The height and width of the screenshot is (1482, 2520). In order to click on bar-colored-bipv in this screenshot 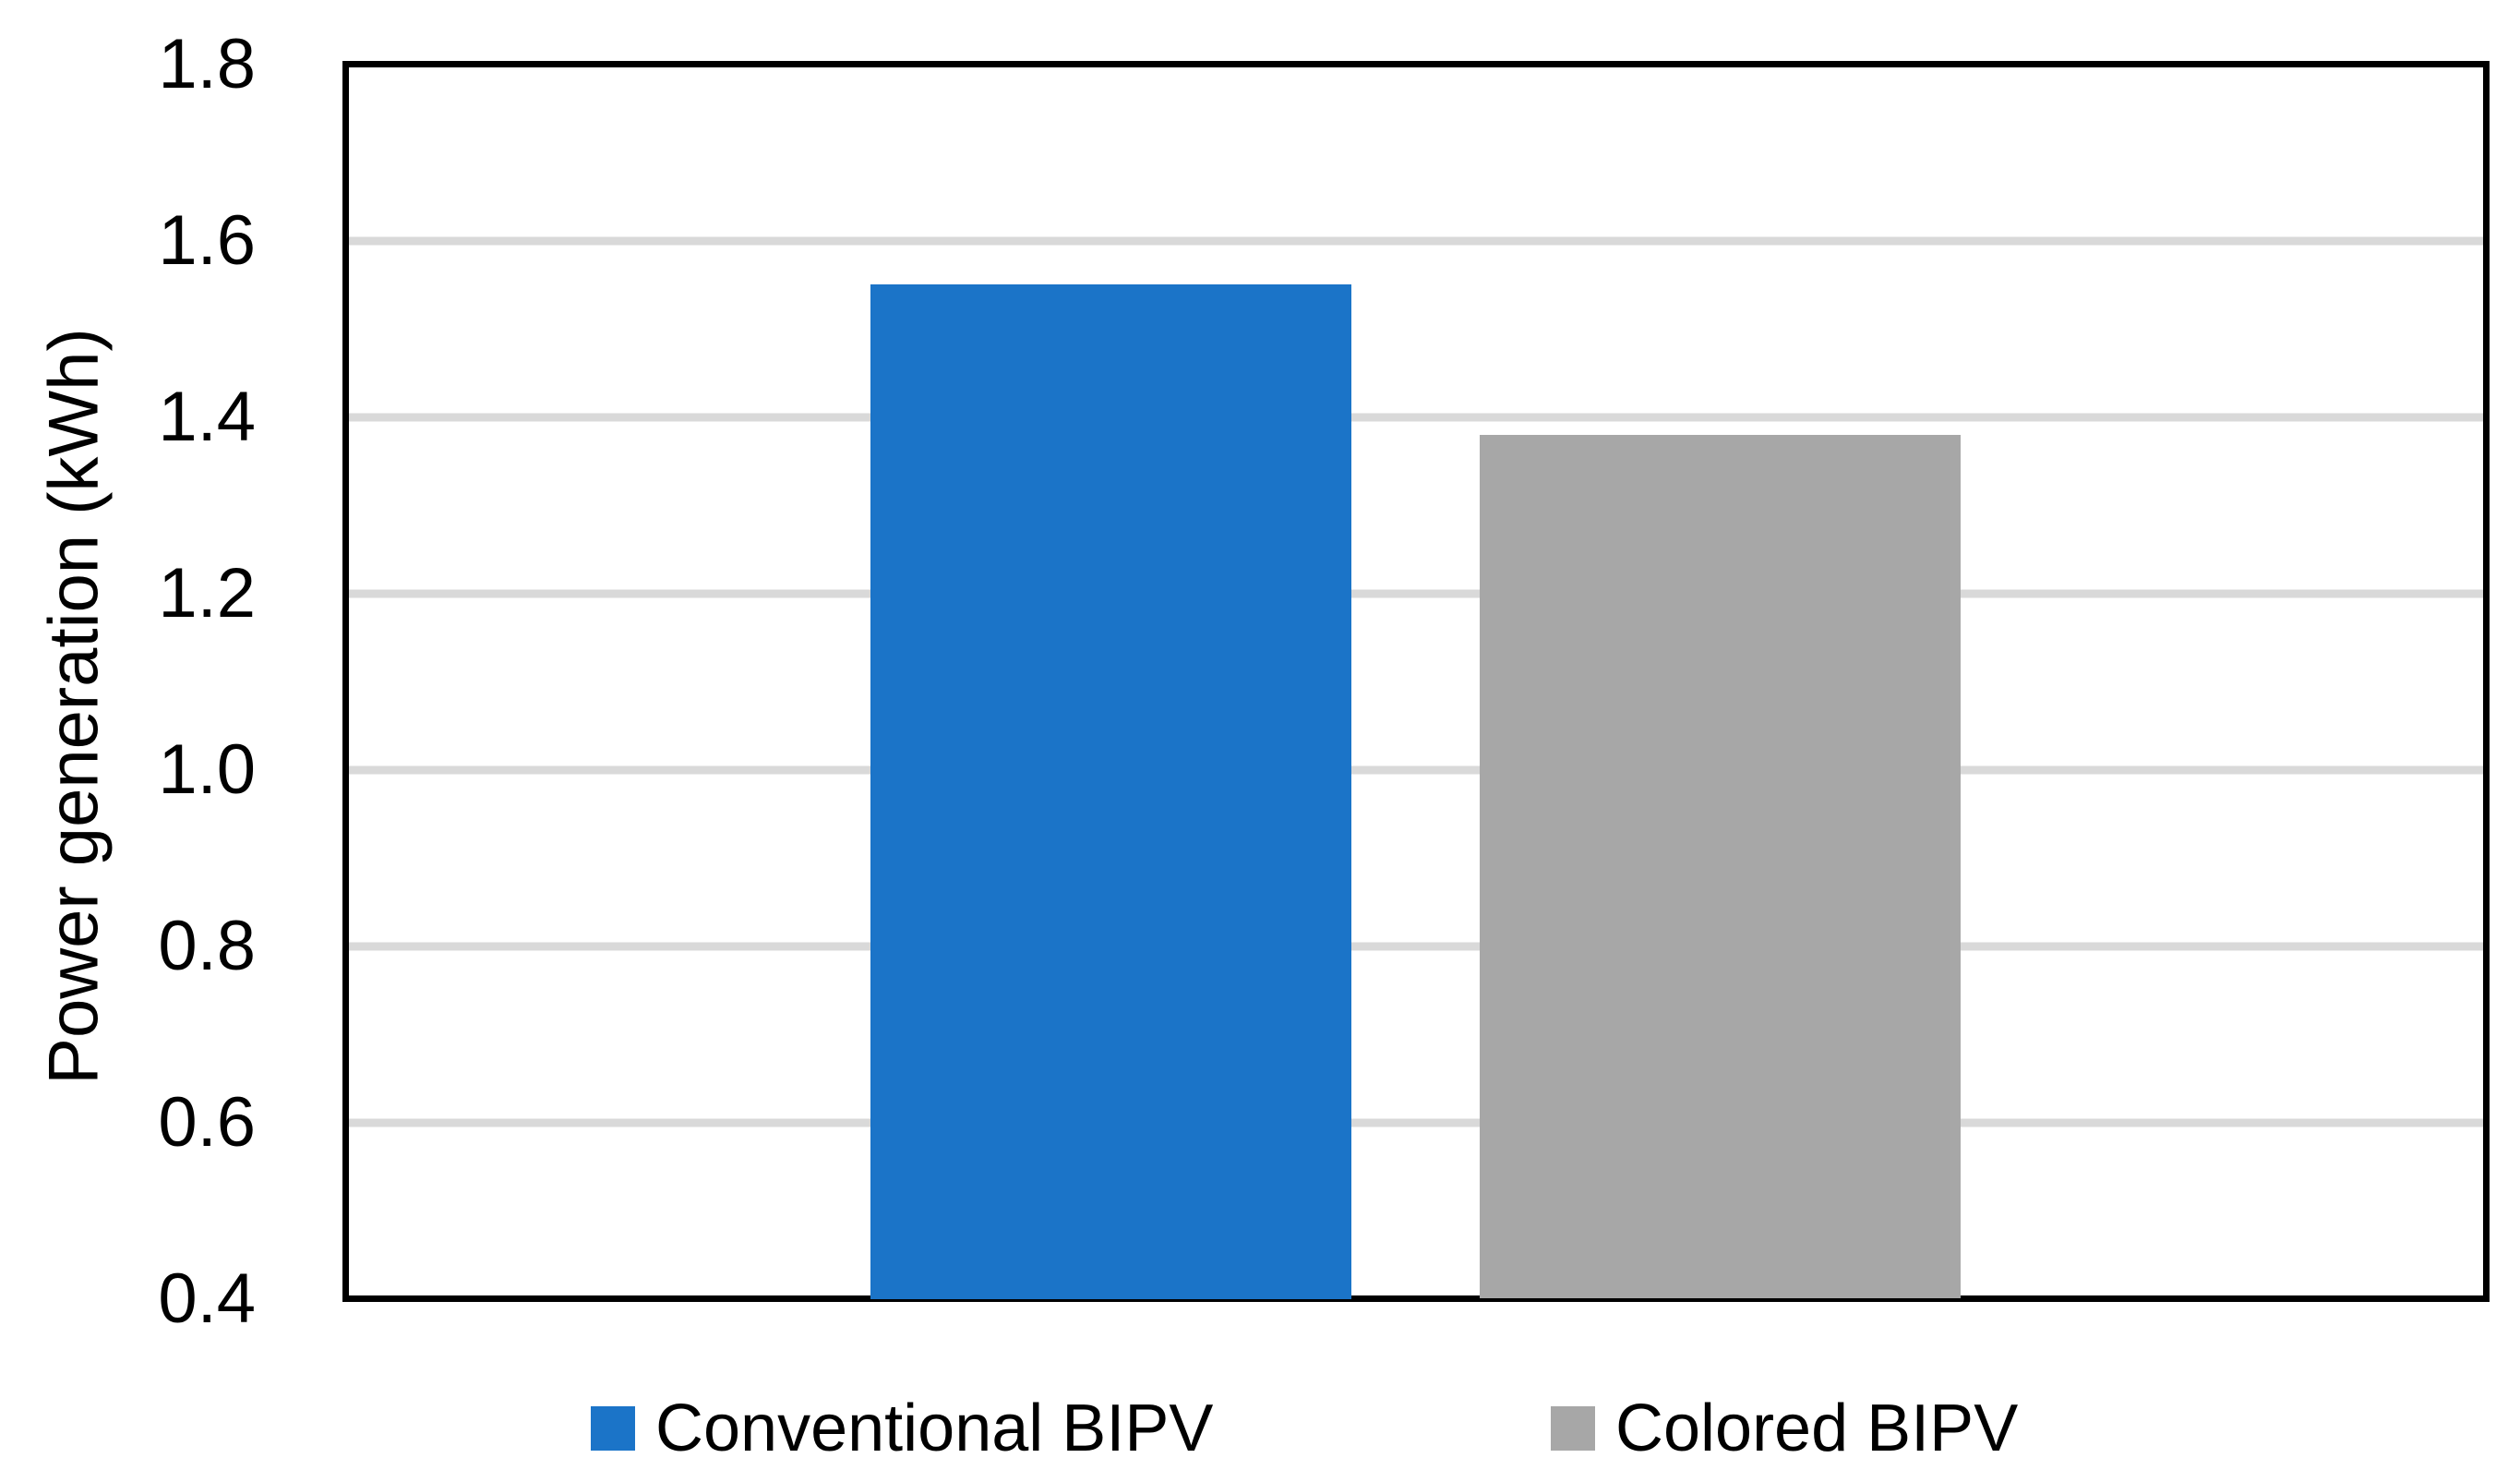, I will do `click(1720, 866)`.